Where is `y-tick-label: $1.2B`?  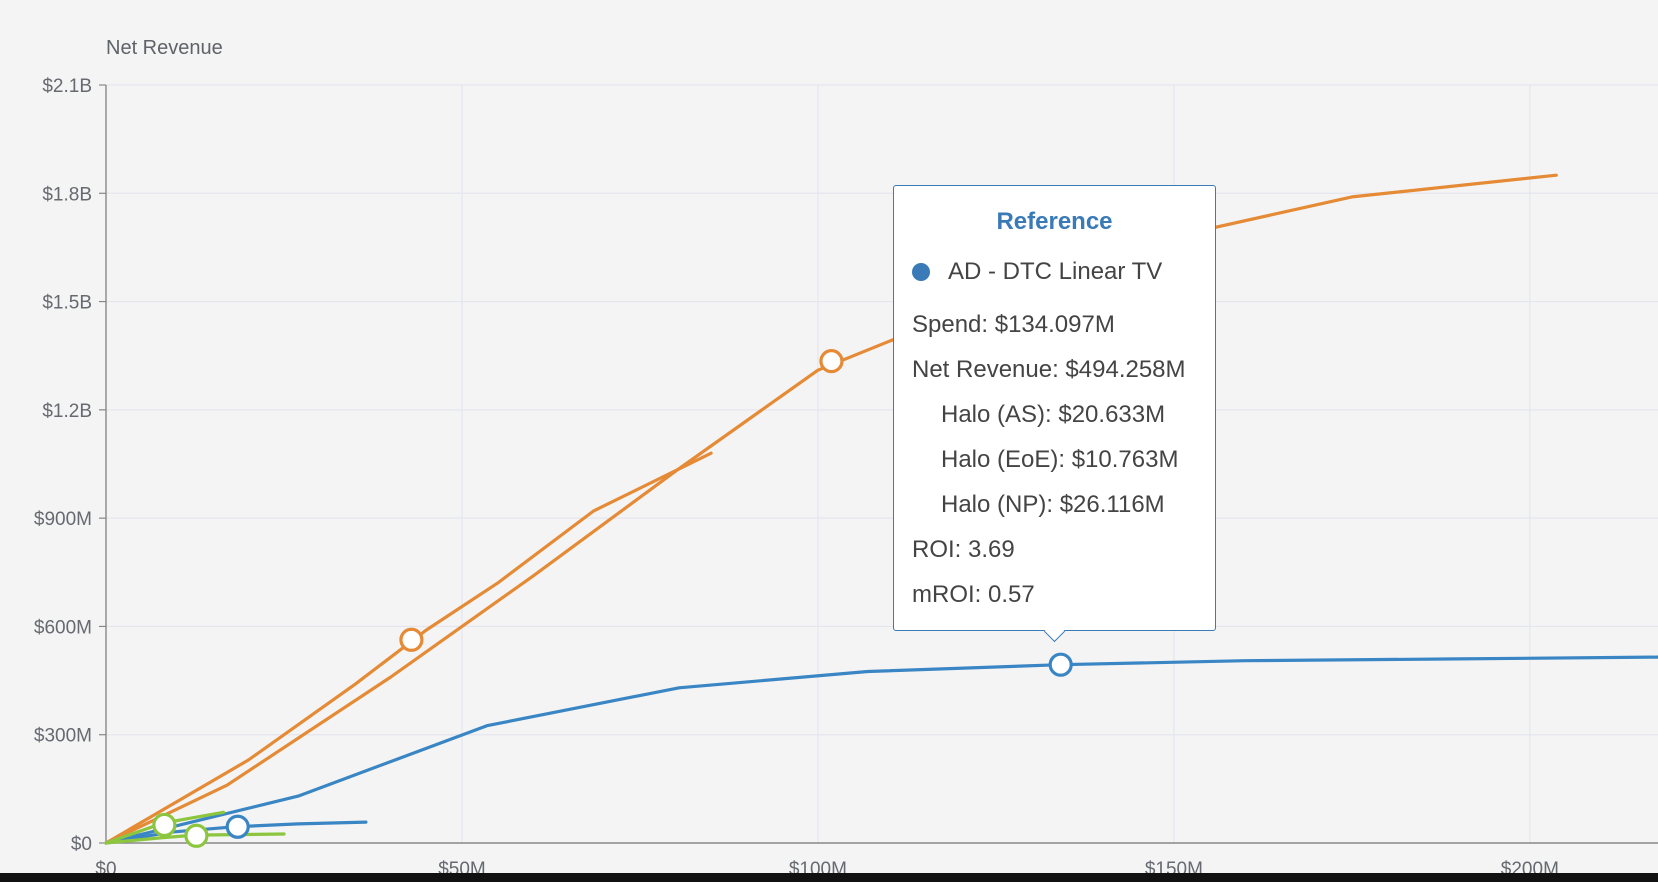
y-tick-label: $1.2B is located at coordinates (67, 411).